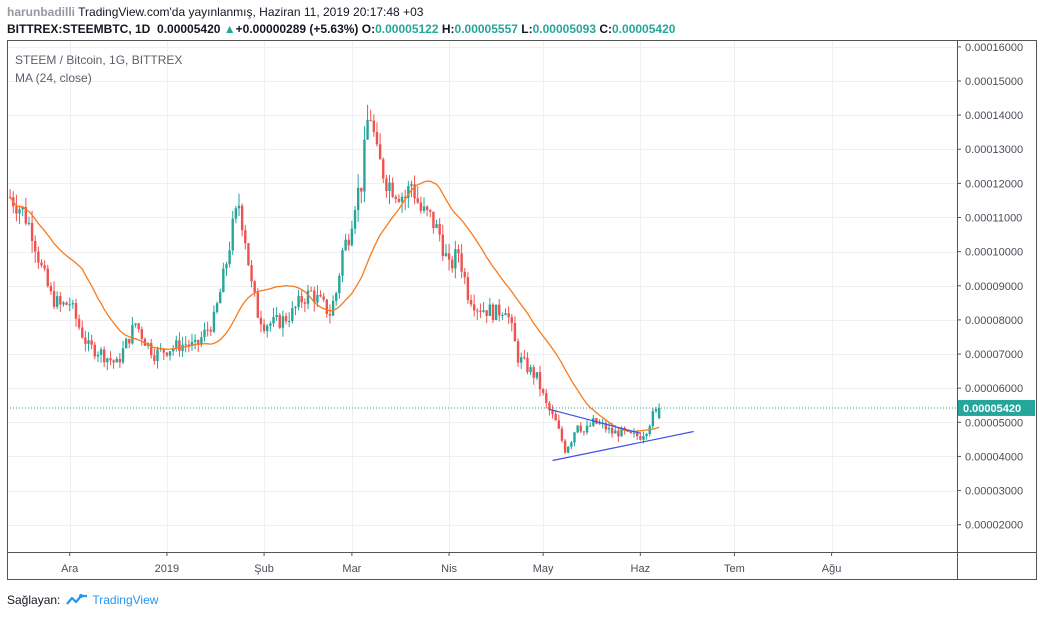  What do you see at coordinates (264, 569) in the screenshot?
I see `x-tick-label: Şub` at bounding box center [264, 569].